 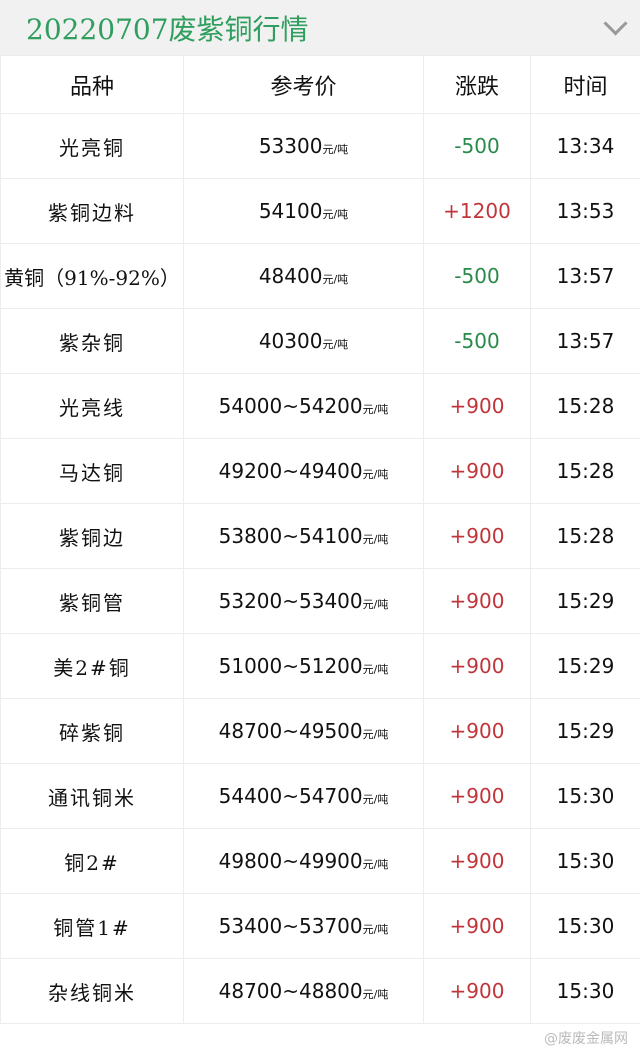 What do you see at coordinates (320, 27) in the screenshot?
I see `page-header: 20220707废紫铜行情` at bounding box center [320, 27].